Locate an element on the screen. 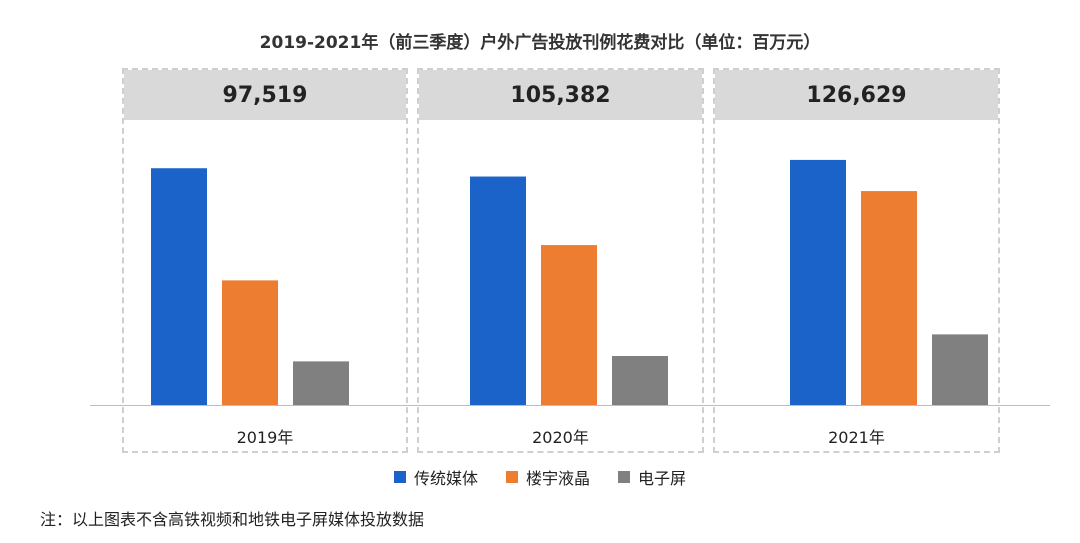  footnote: 注：以上图表不含高铁视频和地铁电子屏媒体投放数据 is located at coordinates (232, 519).